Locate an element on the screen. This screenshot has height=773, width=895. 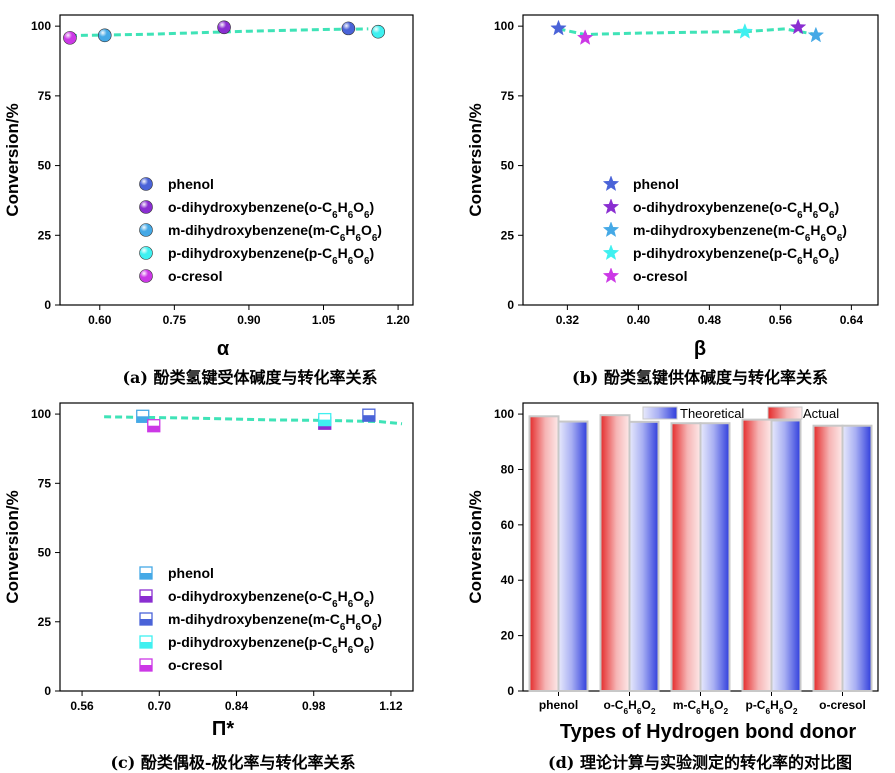
y-tick-label: 60 is located at coordinates (508, 525).